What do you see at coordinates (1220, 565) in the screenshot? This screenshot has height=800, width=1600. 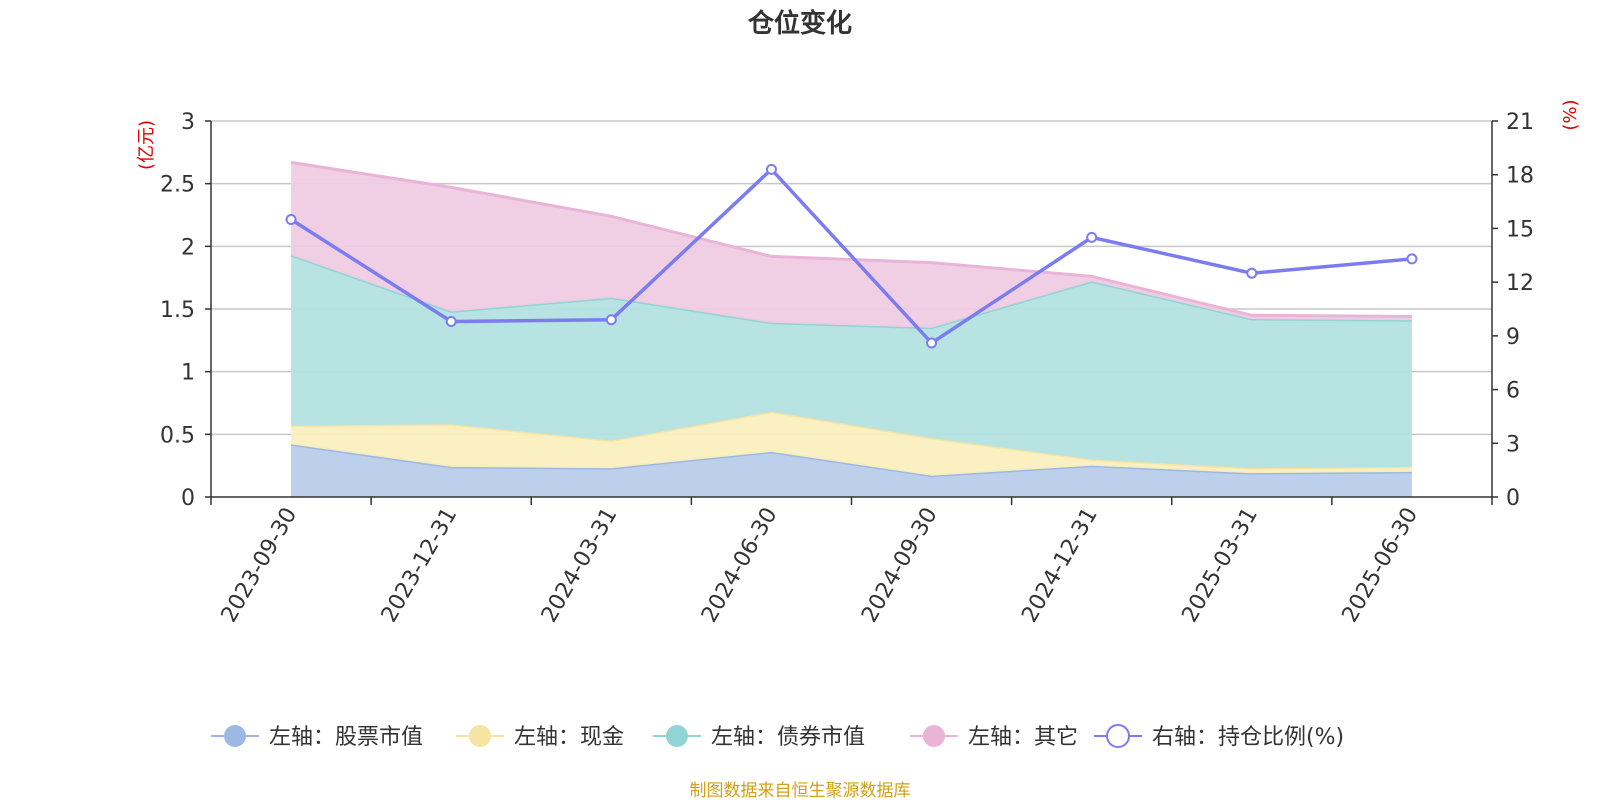 I see `x-axis-tick-label: 2025-03-31` at bounding box center [1220, 565].